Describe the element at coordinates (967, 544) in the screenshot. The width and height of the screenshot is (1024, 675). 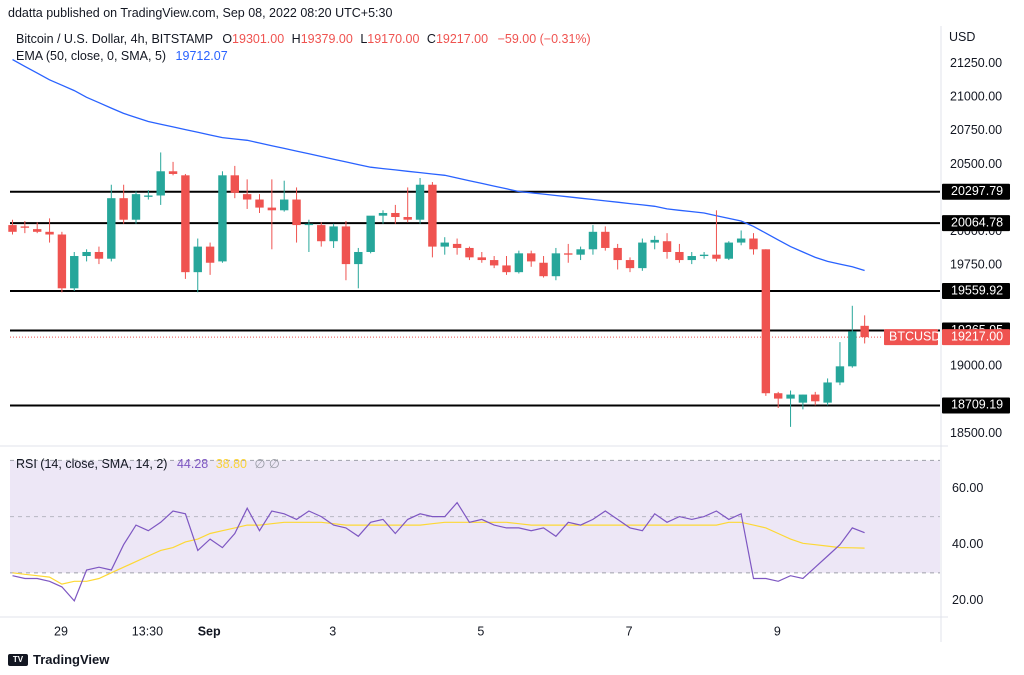
I see `rsi-tick-label: 40.00` at that location.